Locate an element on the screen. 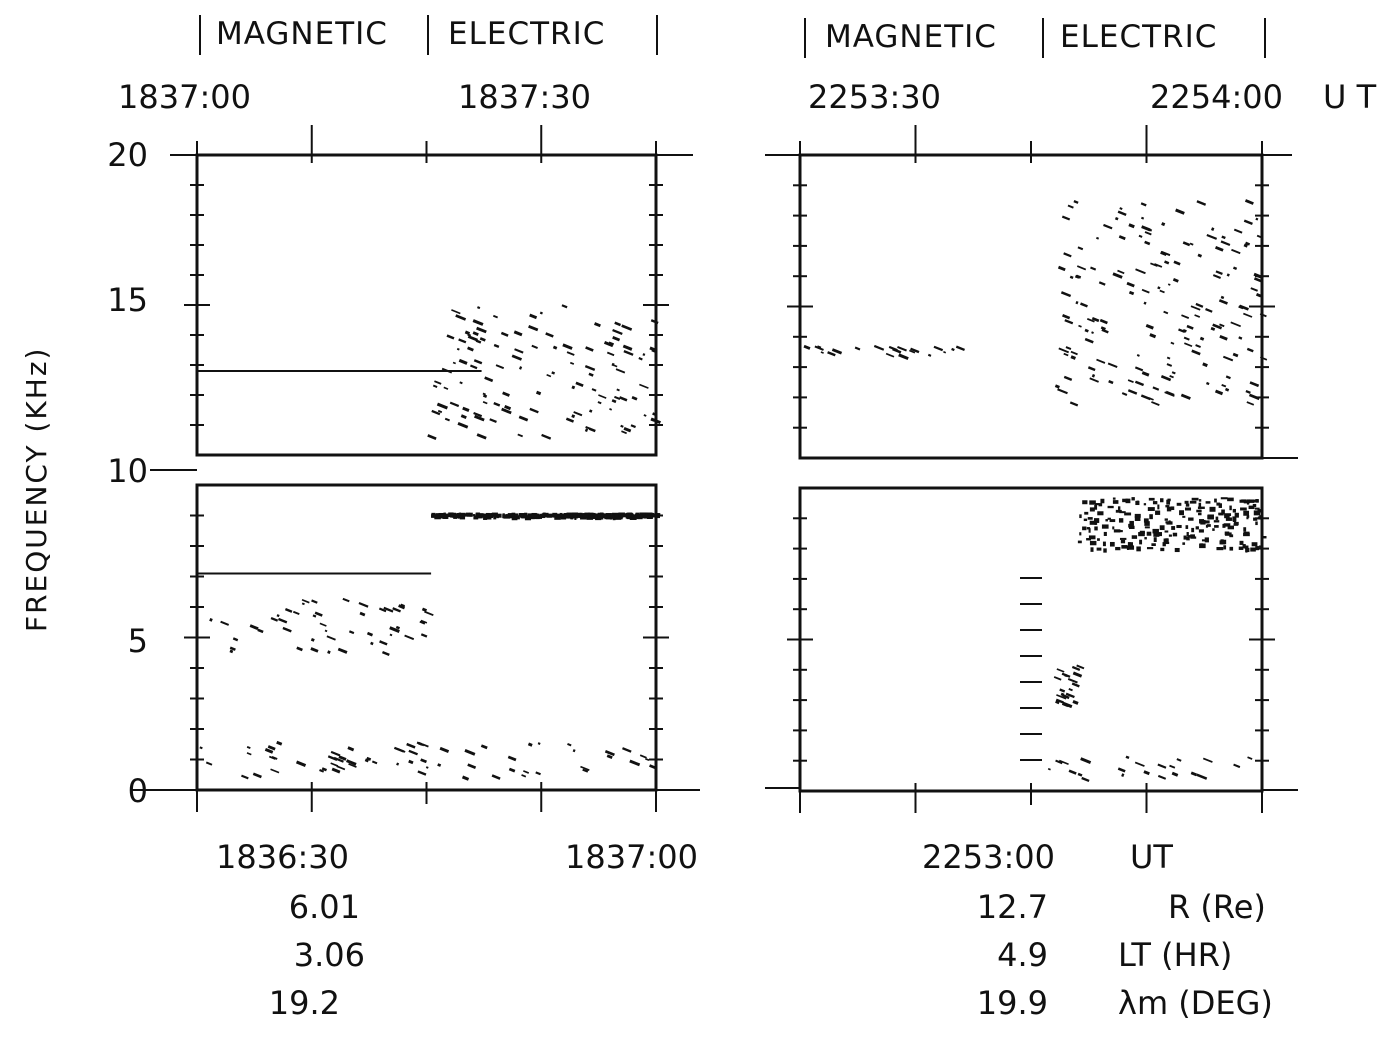 The height and width of the screenshot is (1037, 1392). left-upper-panel-frame is located at coordinates (426, 305).